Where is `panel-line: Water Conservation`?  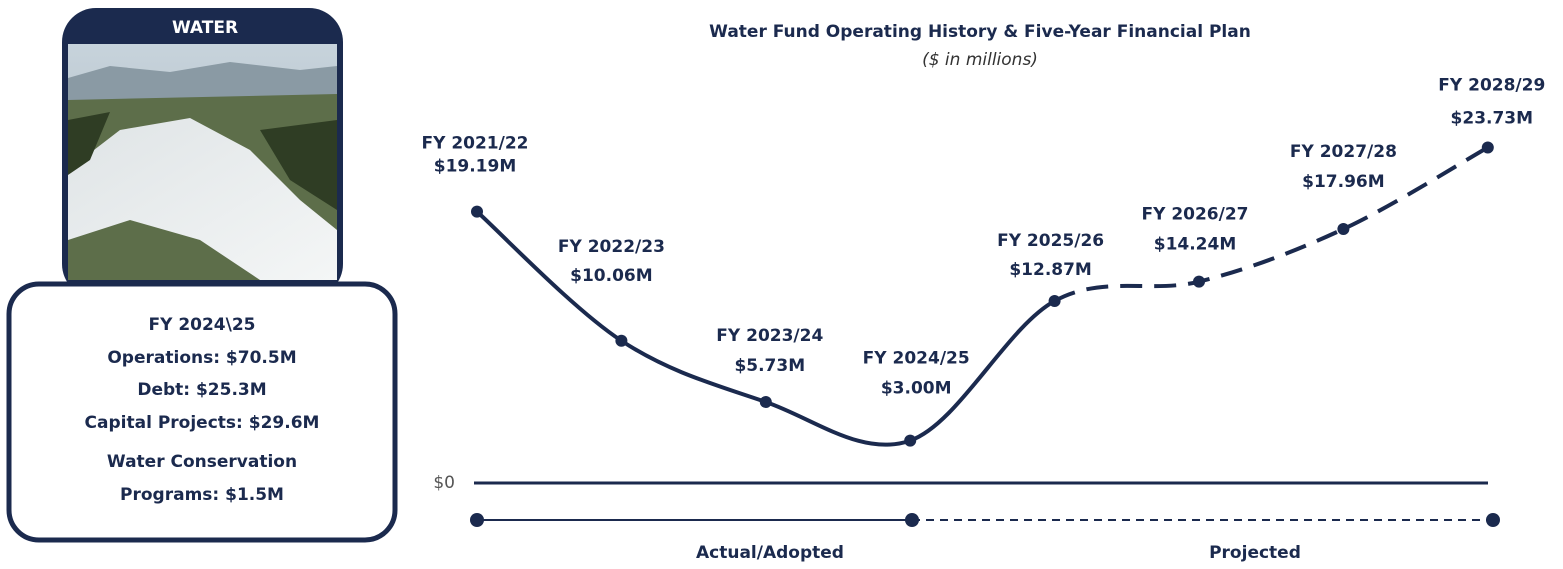
panel-line: Water Conservation is located at coordinates (202, 462).